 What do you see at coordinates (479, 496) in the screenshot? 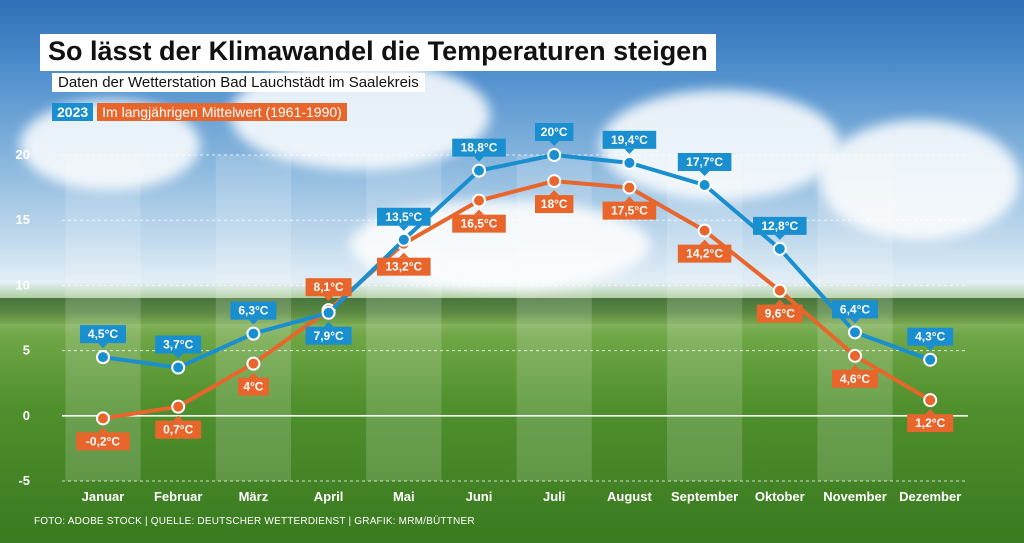
I see `x-tick-label: Juni` at bounding box center [479, 496].